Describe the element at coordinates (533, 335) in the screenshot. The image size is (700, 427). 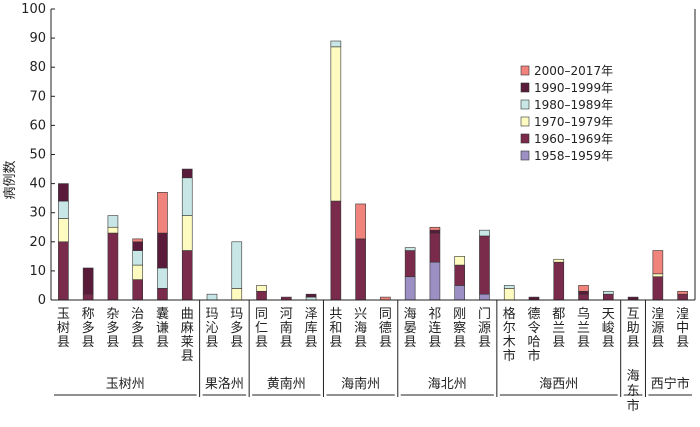
I see `category-label: 德令哈市` at that location.